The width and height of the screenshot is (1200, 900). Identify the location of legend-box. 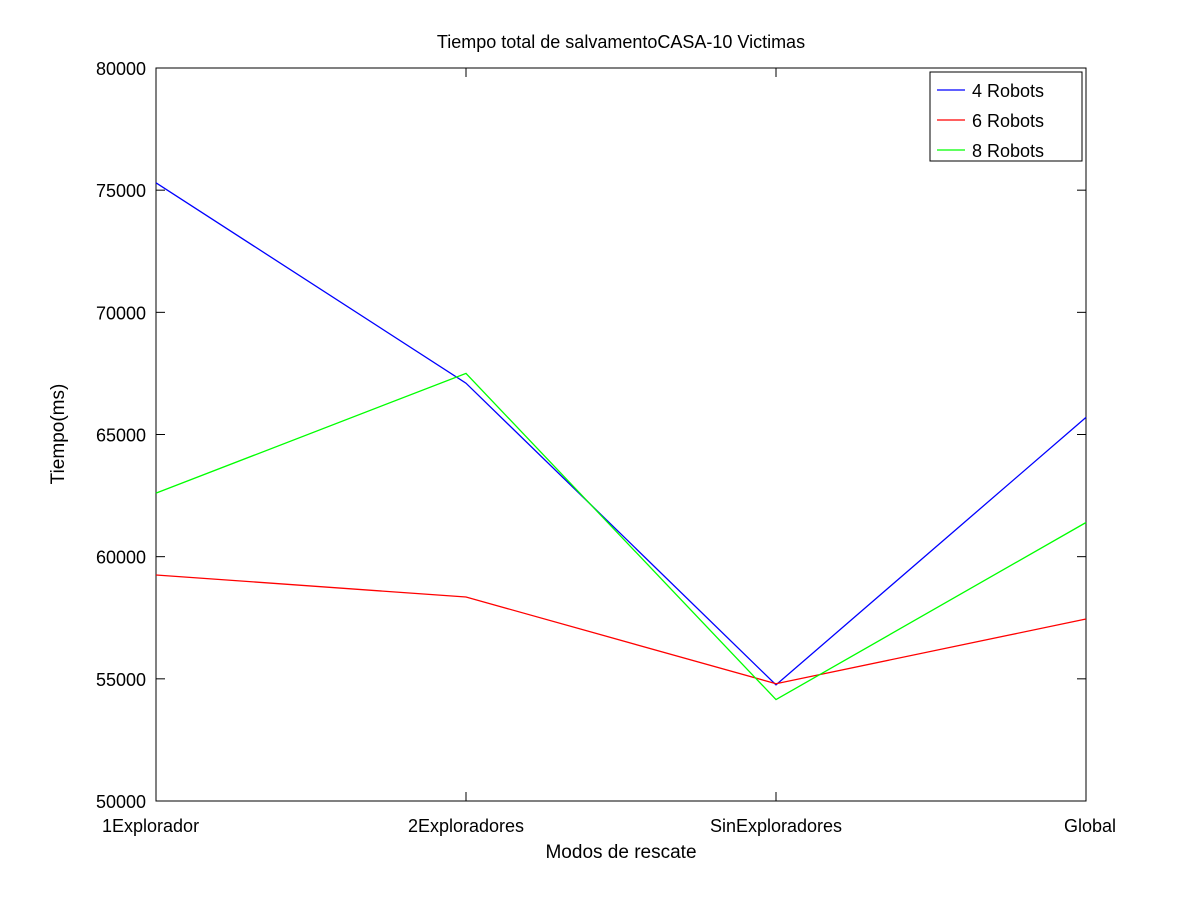
(1006, 116).